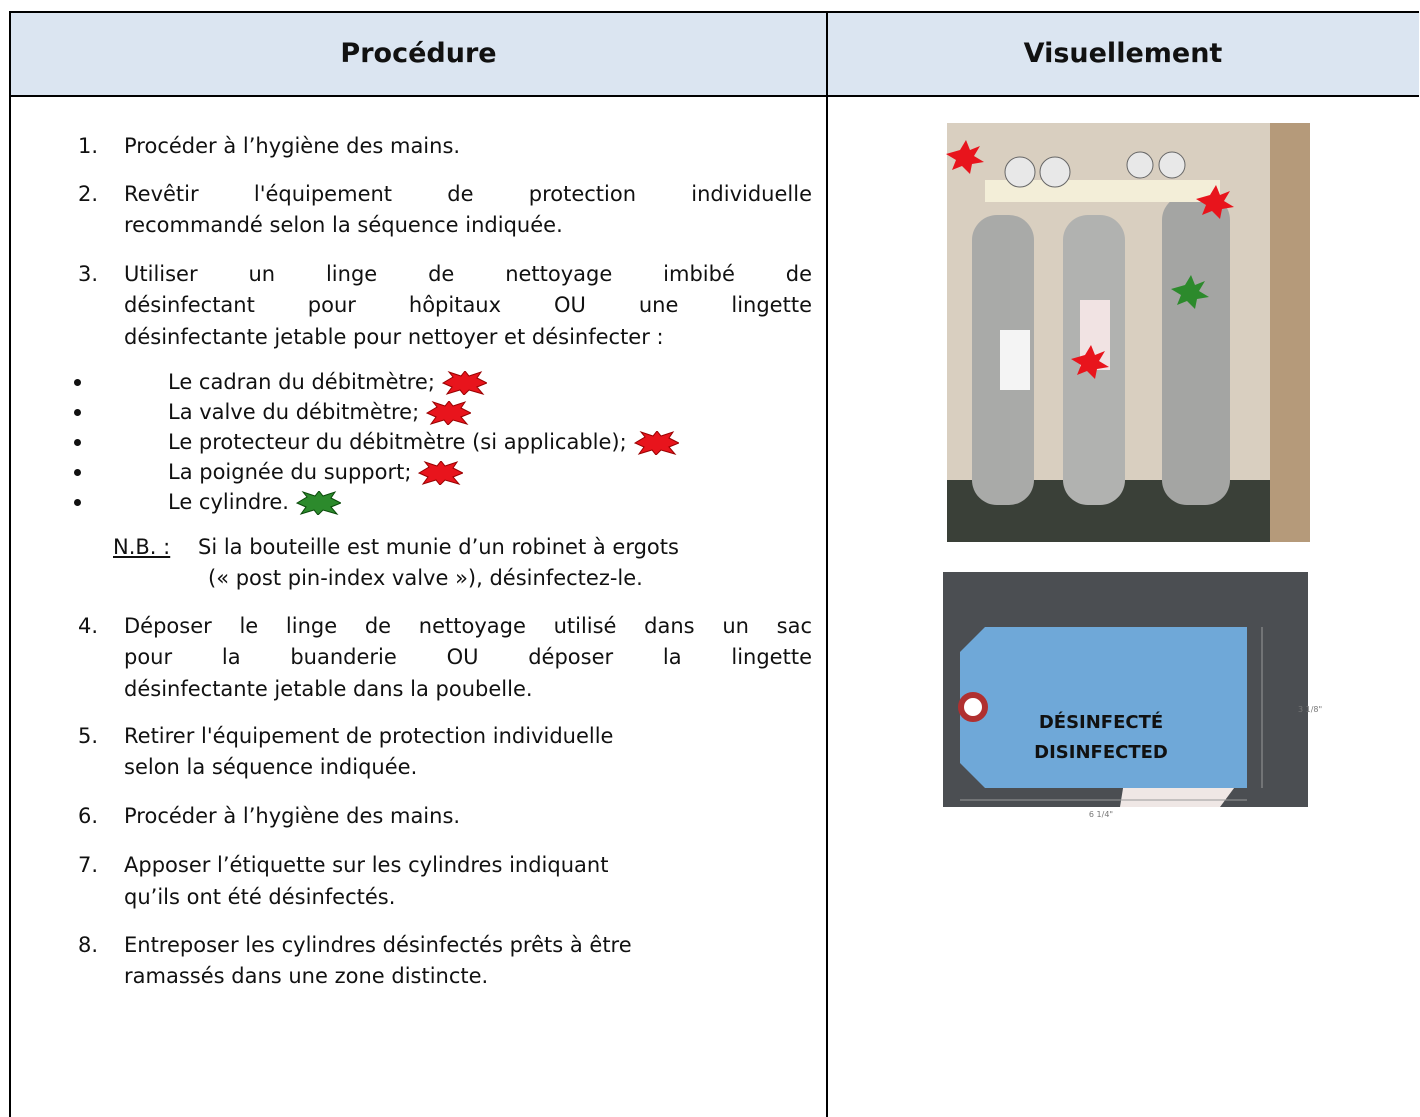  Describe the element at coordinates (1123, 53) in the screenshot. I see `column-header: Visuellement` at that location.